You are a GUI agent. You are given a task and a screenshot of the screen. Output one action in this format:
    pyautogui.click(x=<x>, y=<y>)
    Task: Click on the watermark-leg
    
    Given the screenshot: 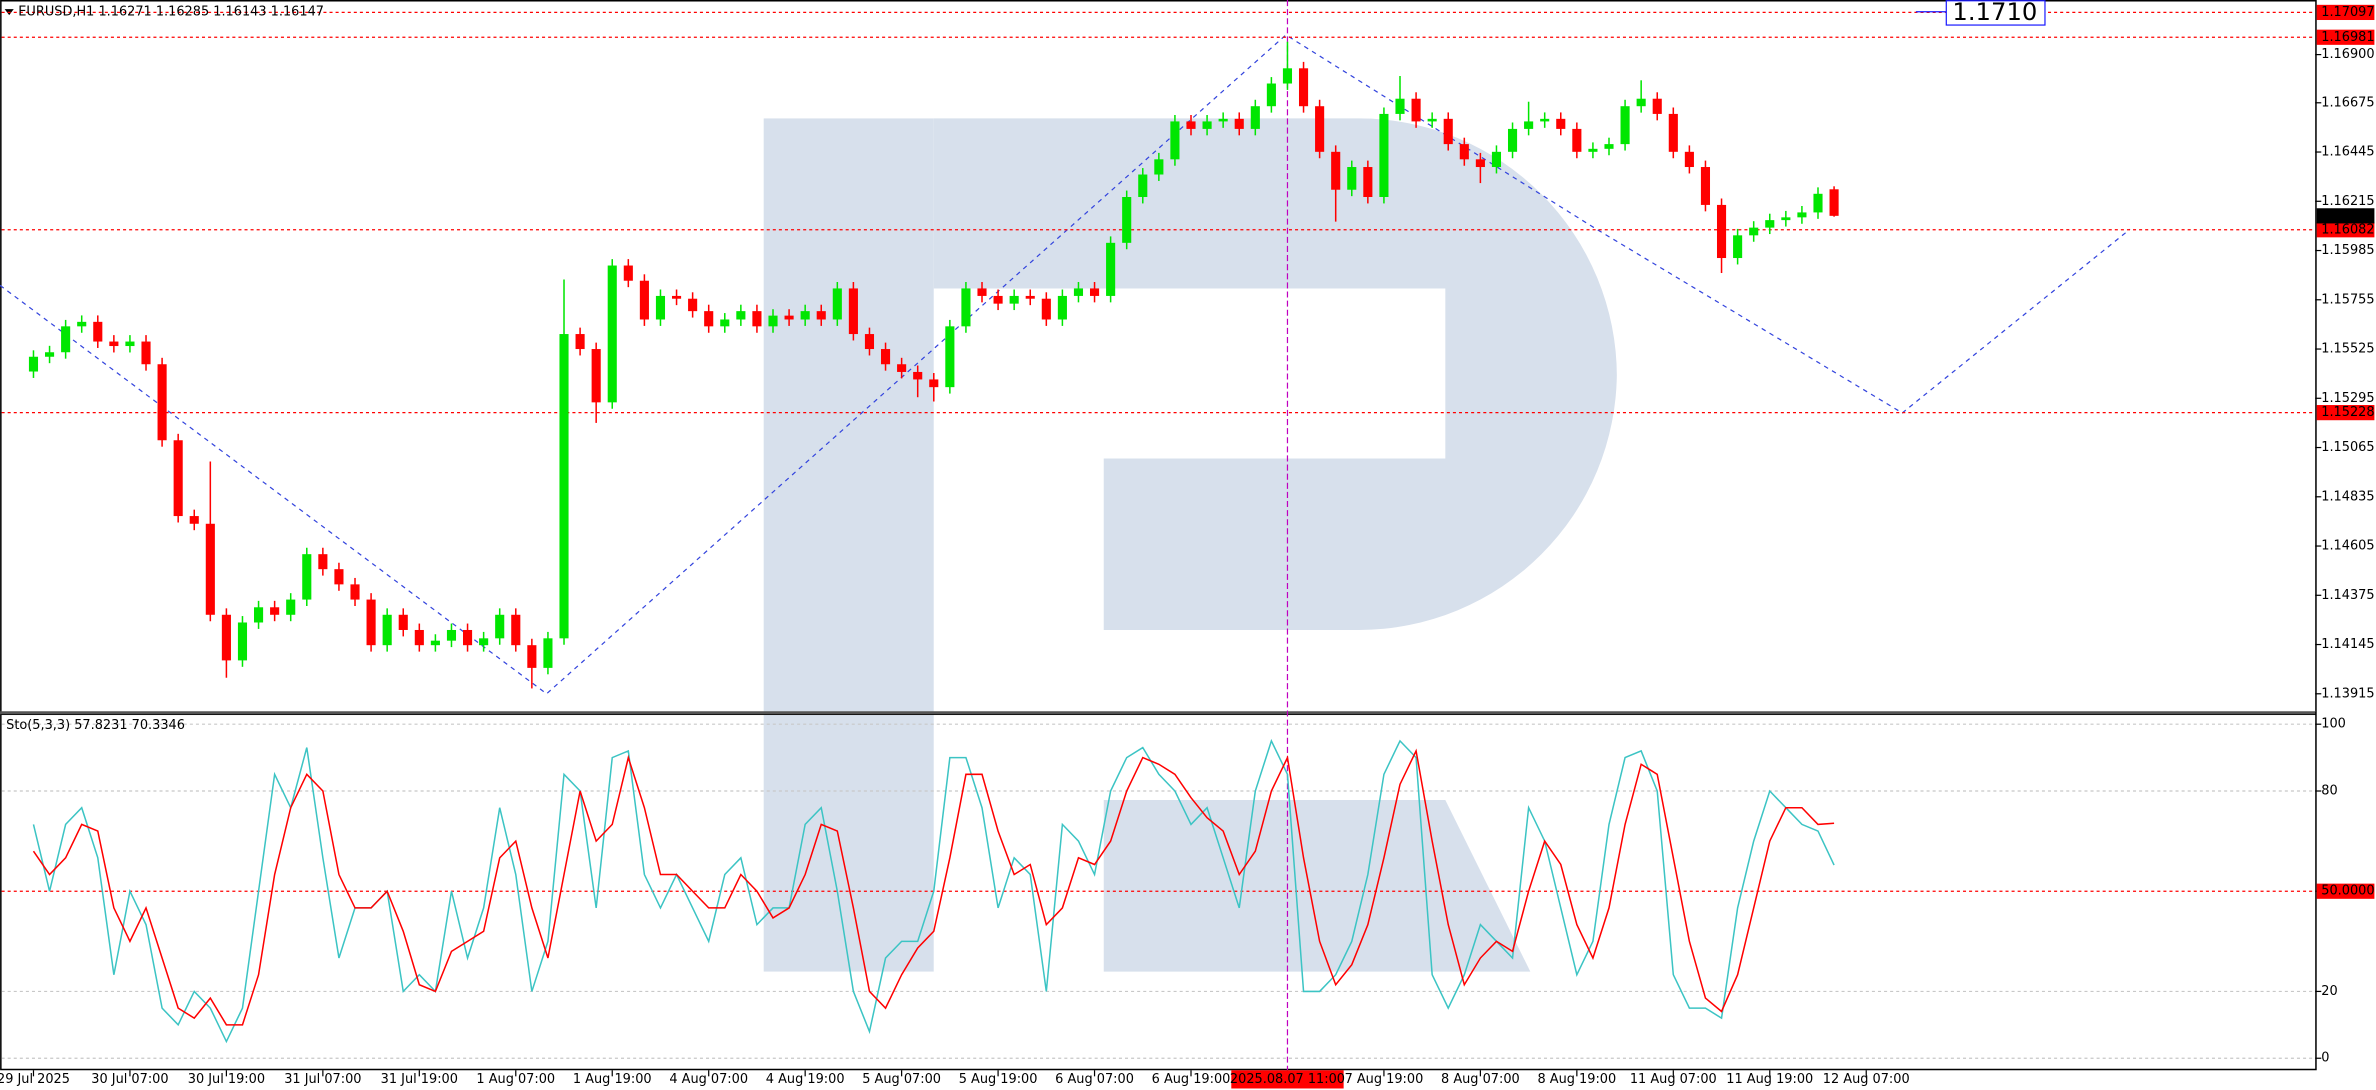 What is the action you would take?
    pyautogui.click(x=1317, y=886)
    